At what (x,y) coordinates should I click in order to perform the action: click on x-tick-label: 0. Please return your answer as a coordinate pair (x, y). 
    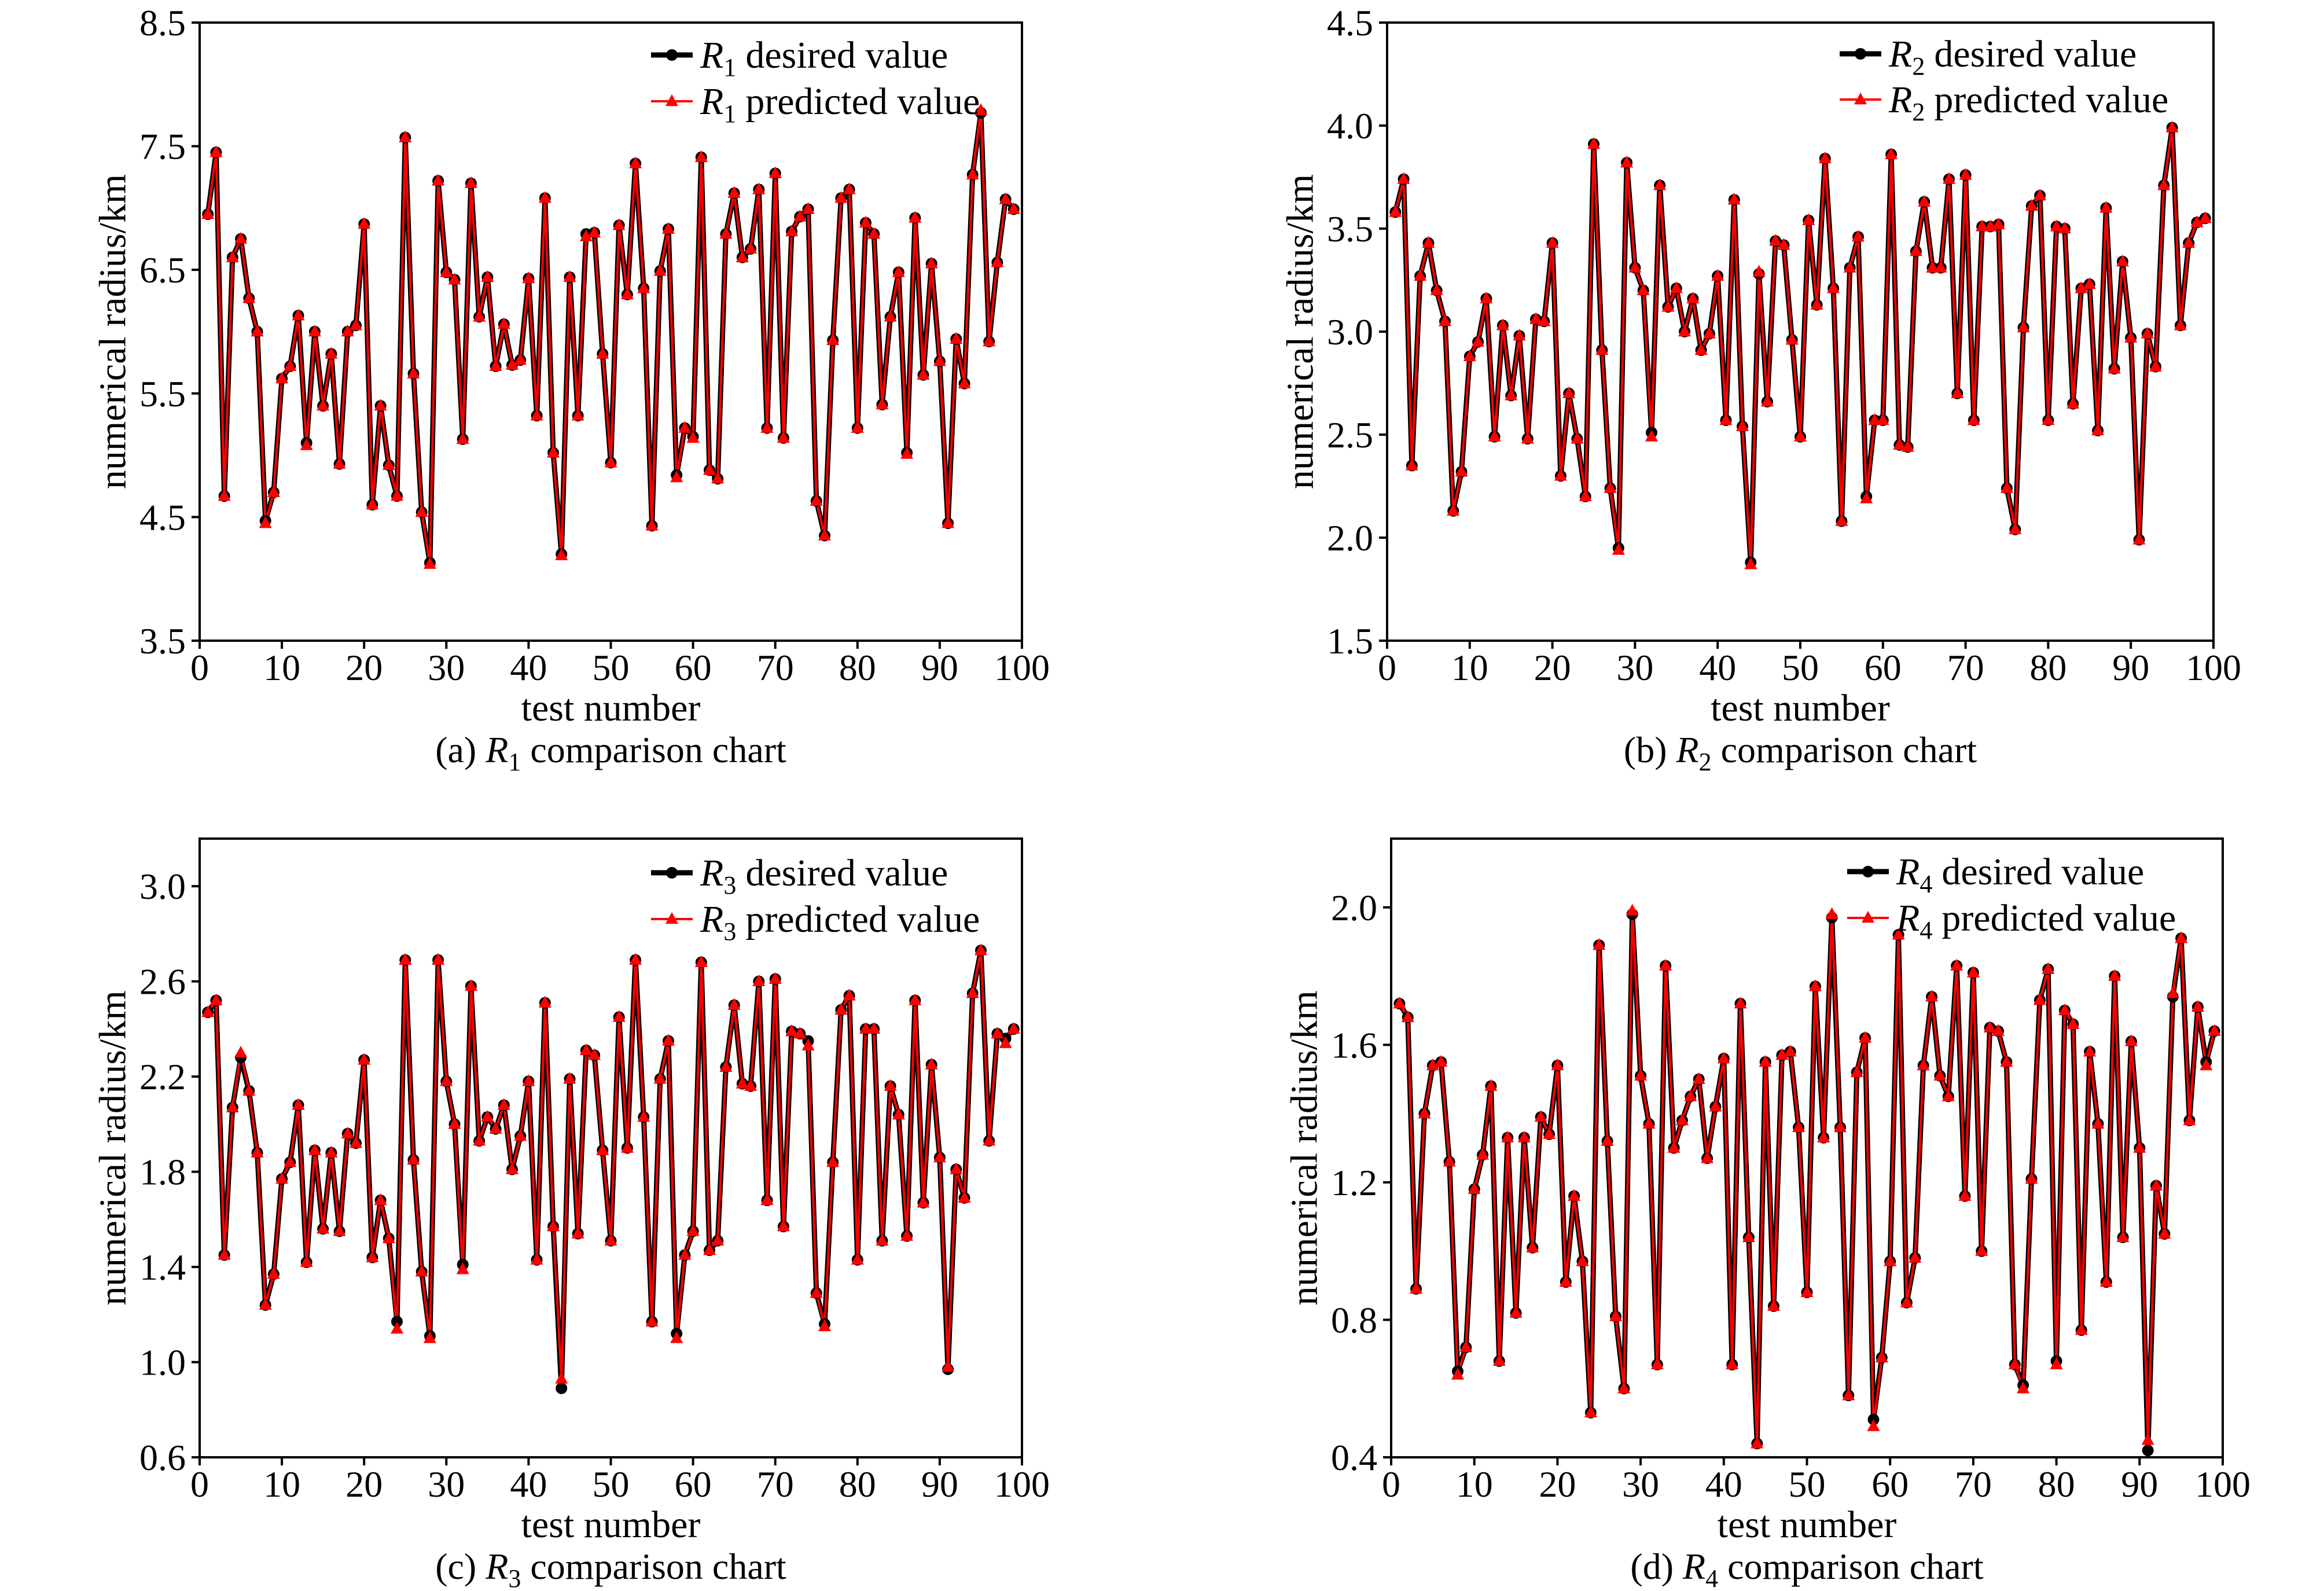
    Looking at the image, I should click on (199, 667).